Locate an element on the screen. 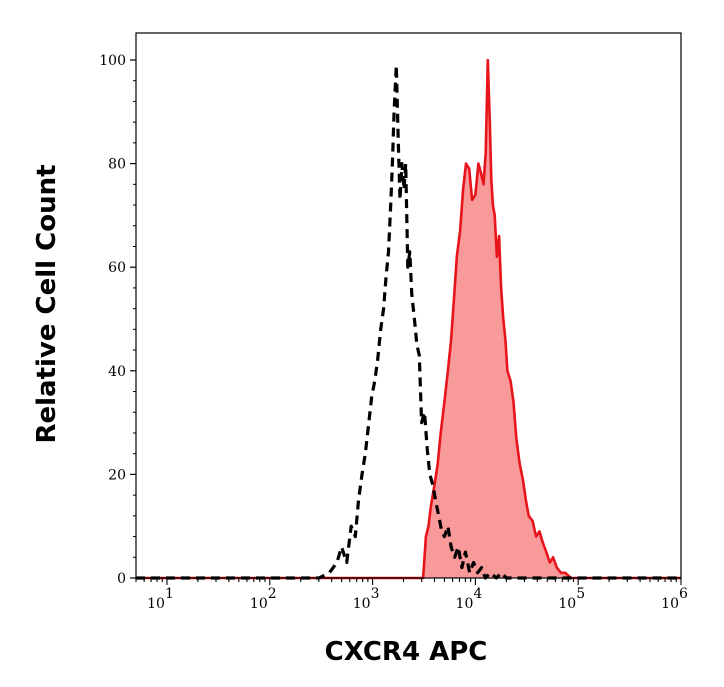 The height and width of the screenshot is (687, 724). y-tick-label: 0 is located at coordinates (121, 579).